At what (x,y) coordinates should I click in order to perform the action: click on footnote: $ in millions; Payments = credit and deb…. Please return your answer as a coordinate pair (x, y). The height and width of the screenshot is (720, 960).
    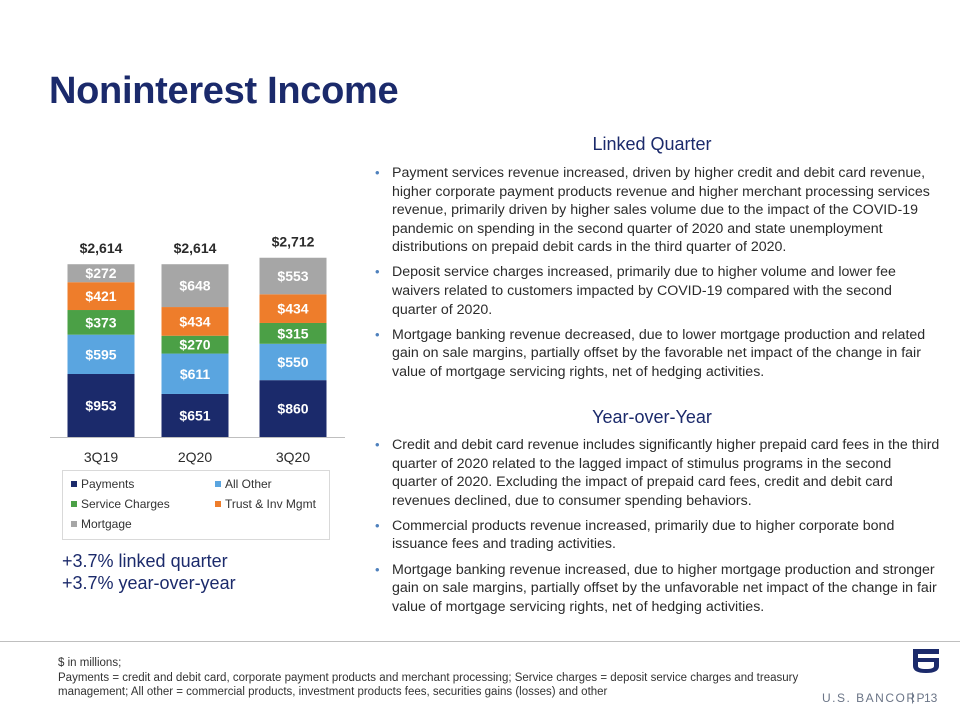
    Looking at the image, I should click on (448, 678).